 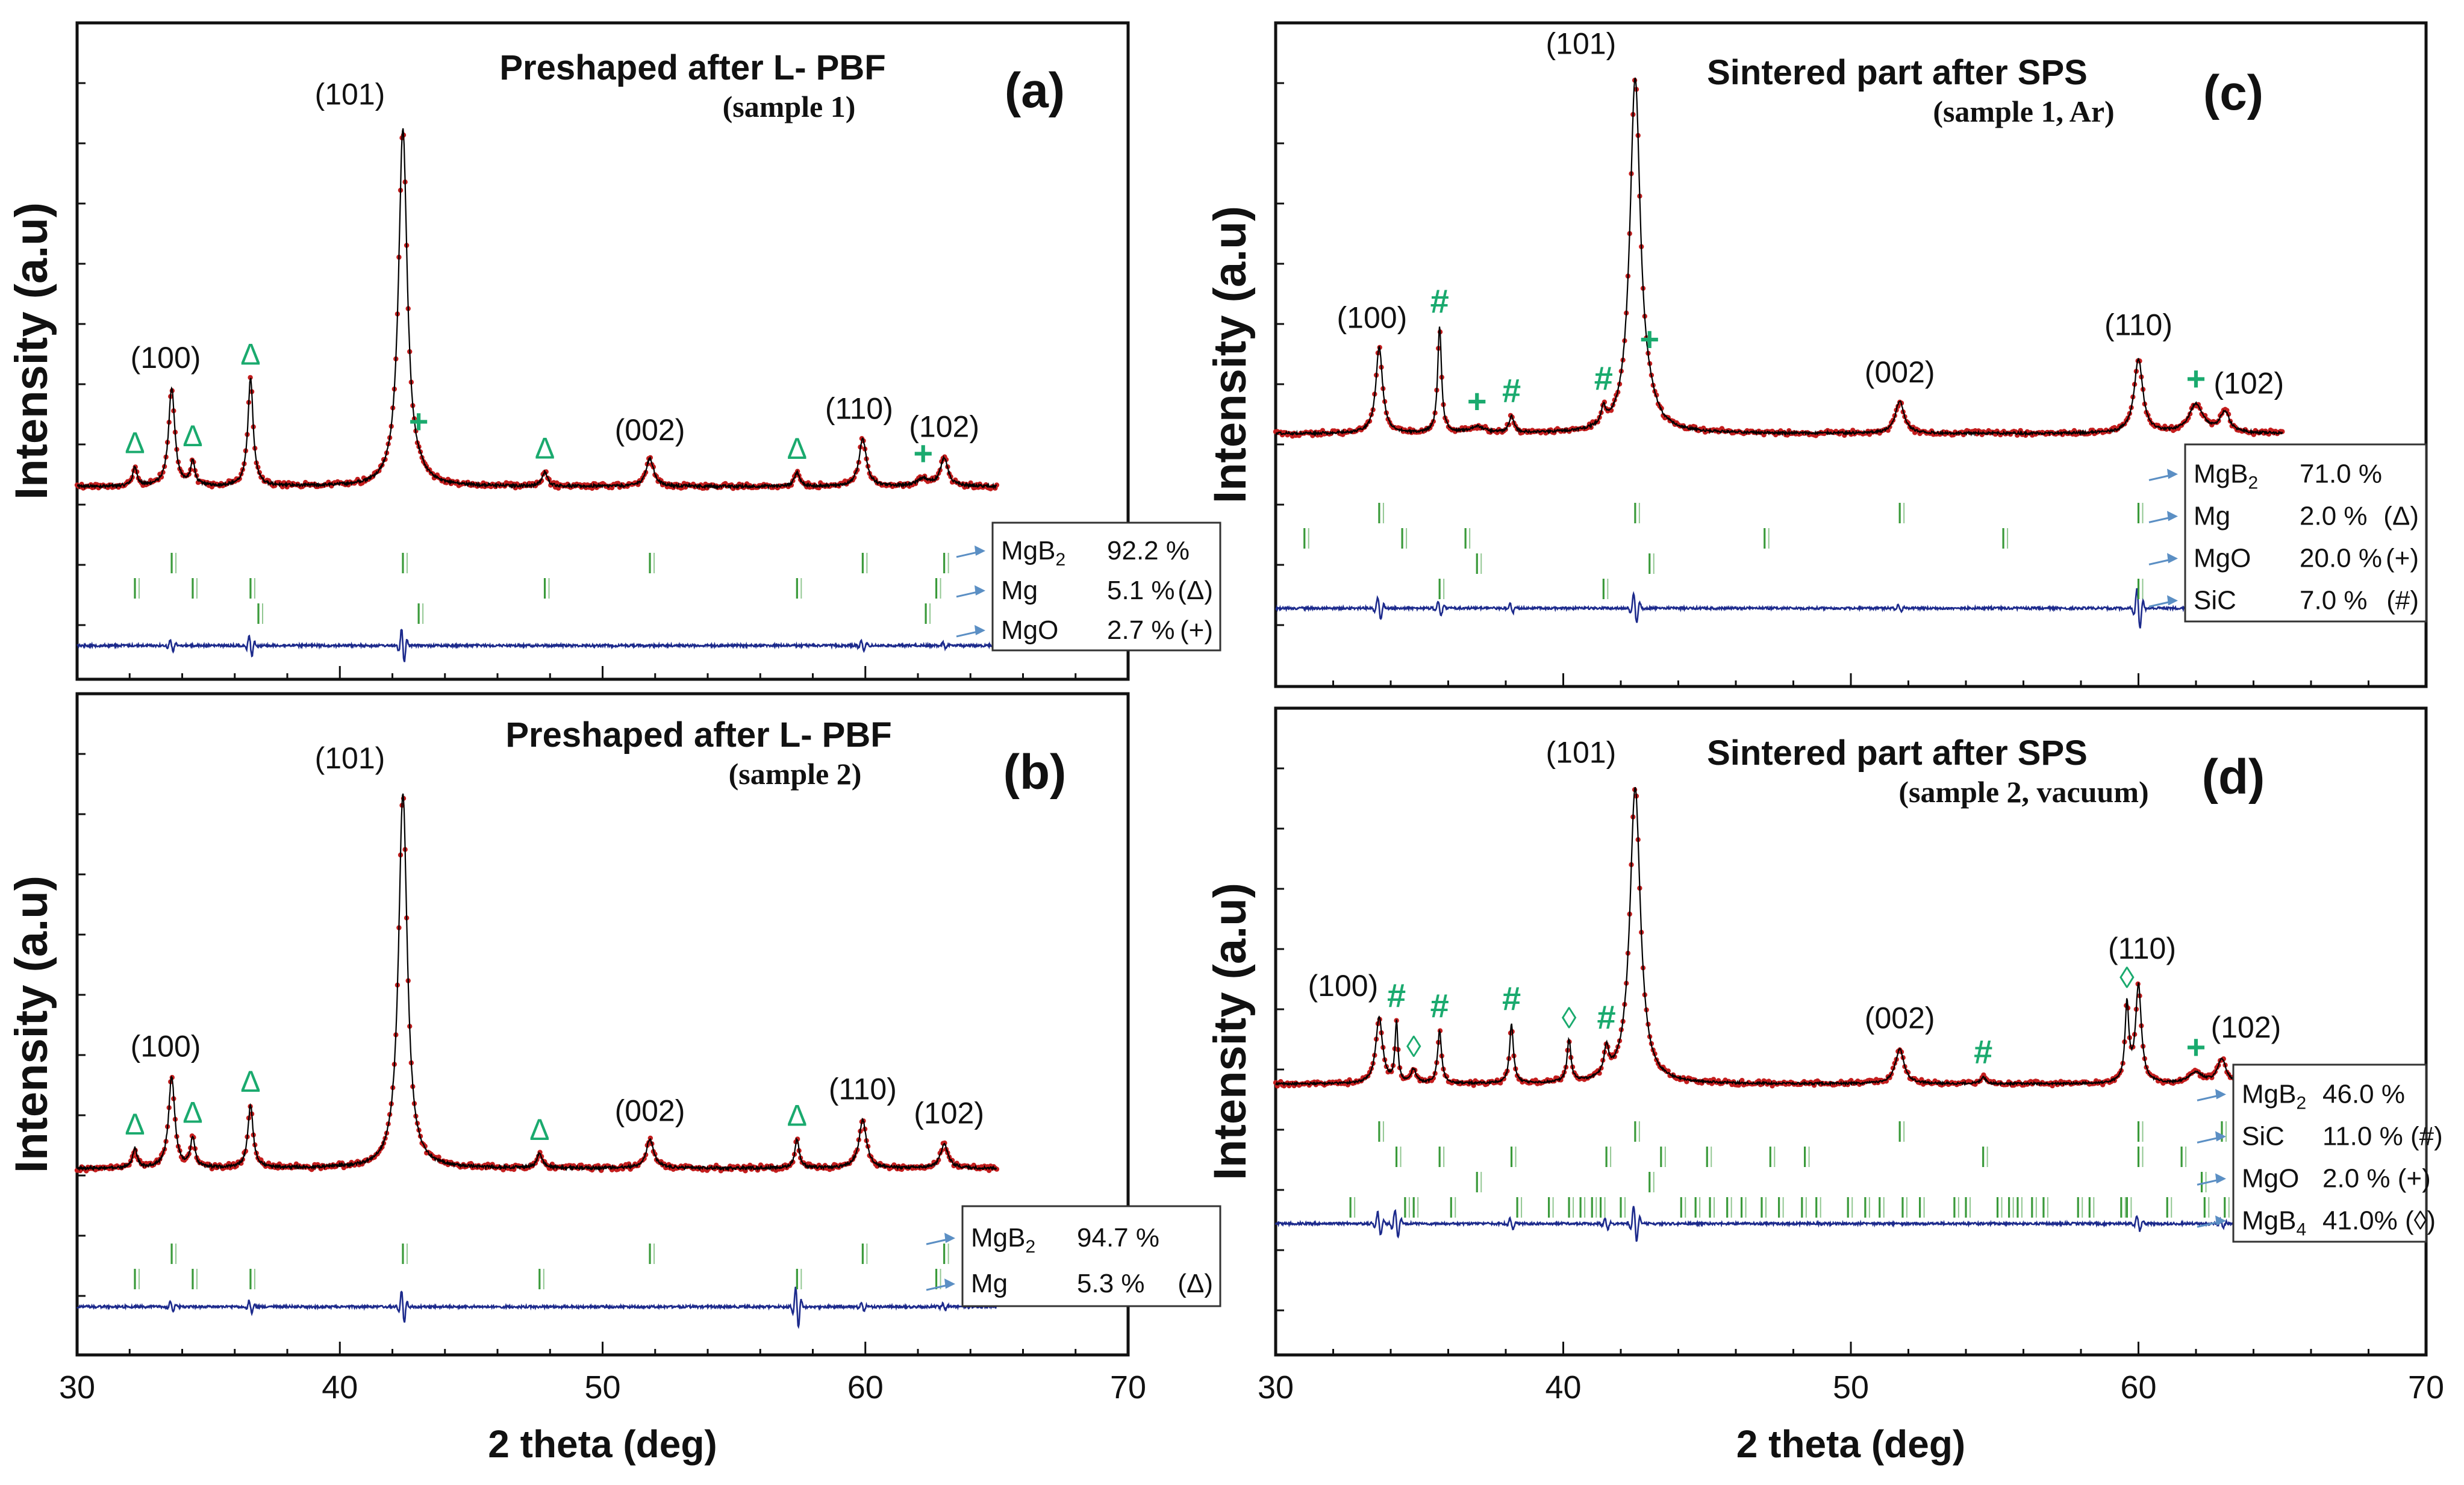 What do you see at coordinates (2379, 1220) in the screenshot?
I see `phase-legend-percent: 41.0% (◊)` at bounding box center [2379, 1220].